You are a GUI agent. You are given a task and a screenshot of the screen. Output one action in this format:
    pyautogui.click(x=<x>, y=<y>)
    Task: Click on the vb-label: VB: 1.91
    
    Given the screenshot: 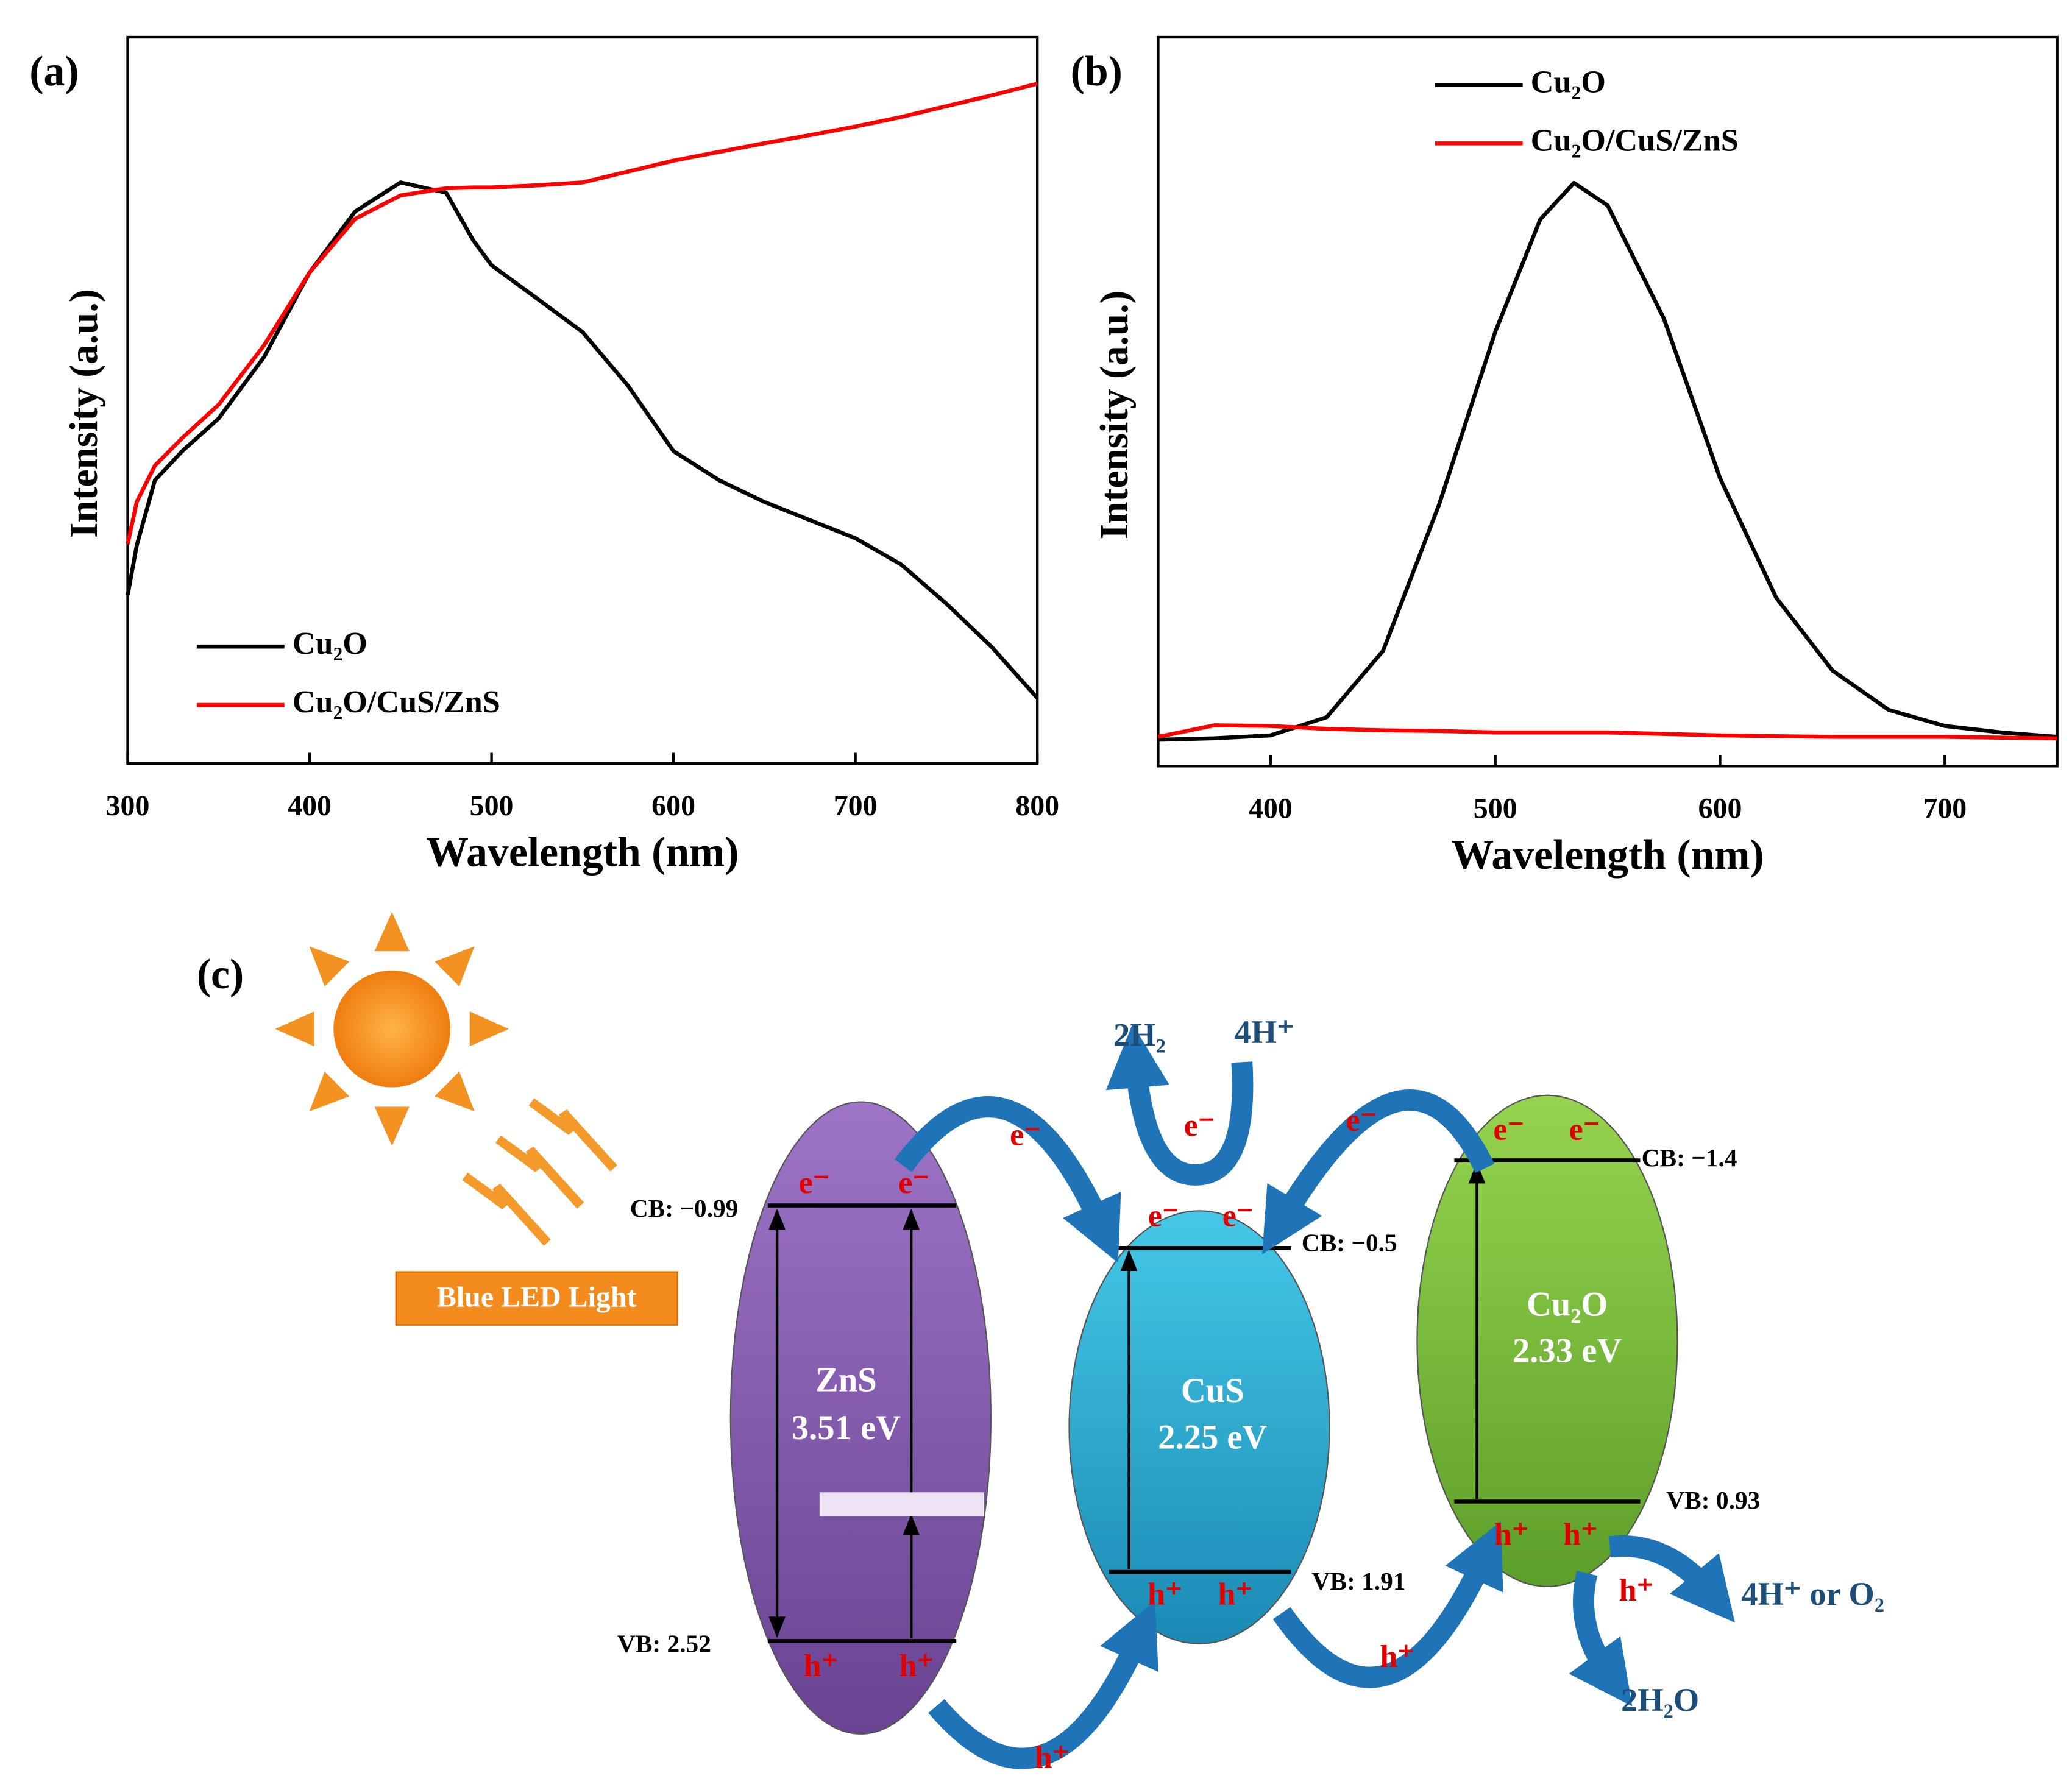 What is the action you would take?
    pyautogui.click(x=1358, y=1581)
    